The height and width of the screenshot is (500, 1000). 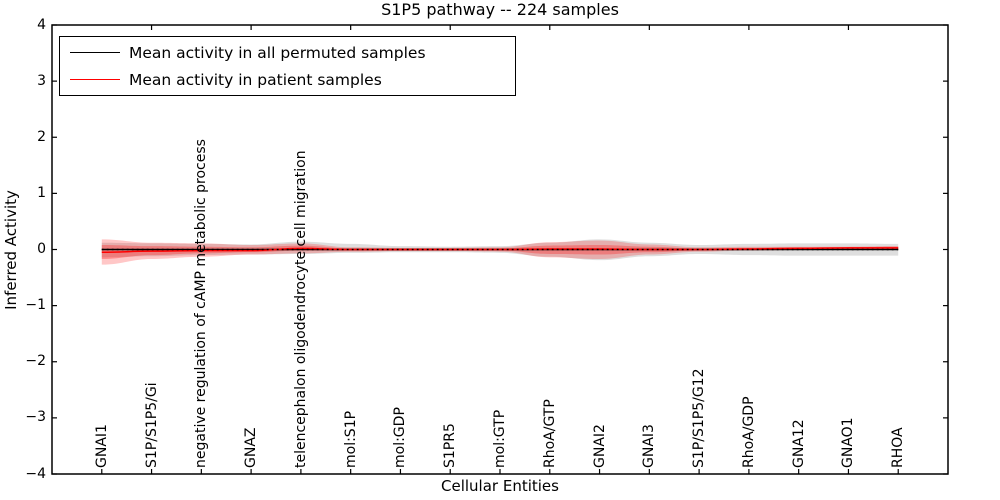 What do you see at coordinates (798, 443) in the screenshot?
I see `x-category-label: GNA12` at bounding box center [798, 443].